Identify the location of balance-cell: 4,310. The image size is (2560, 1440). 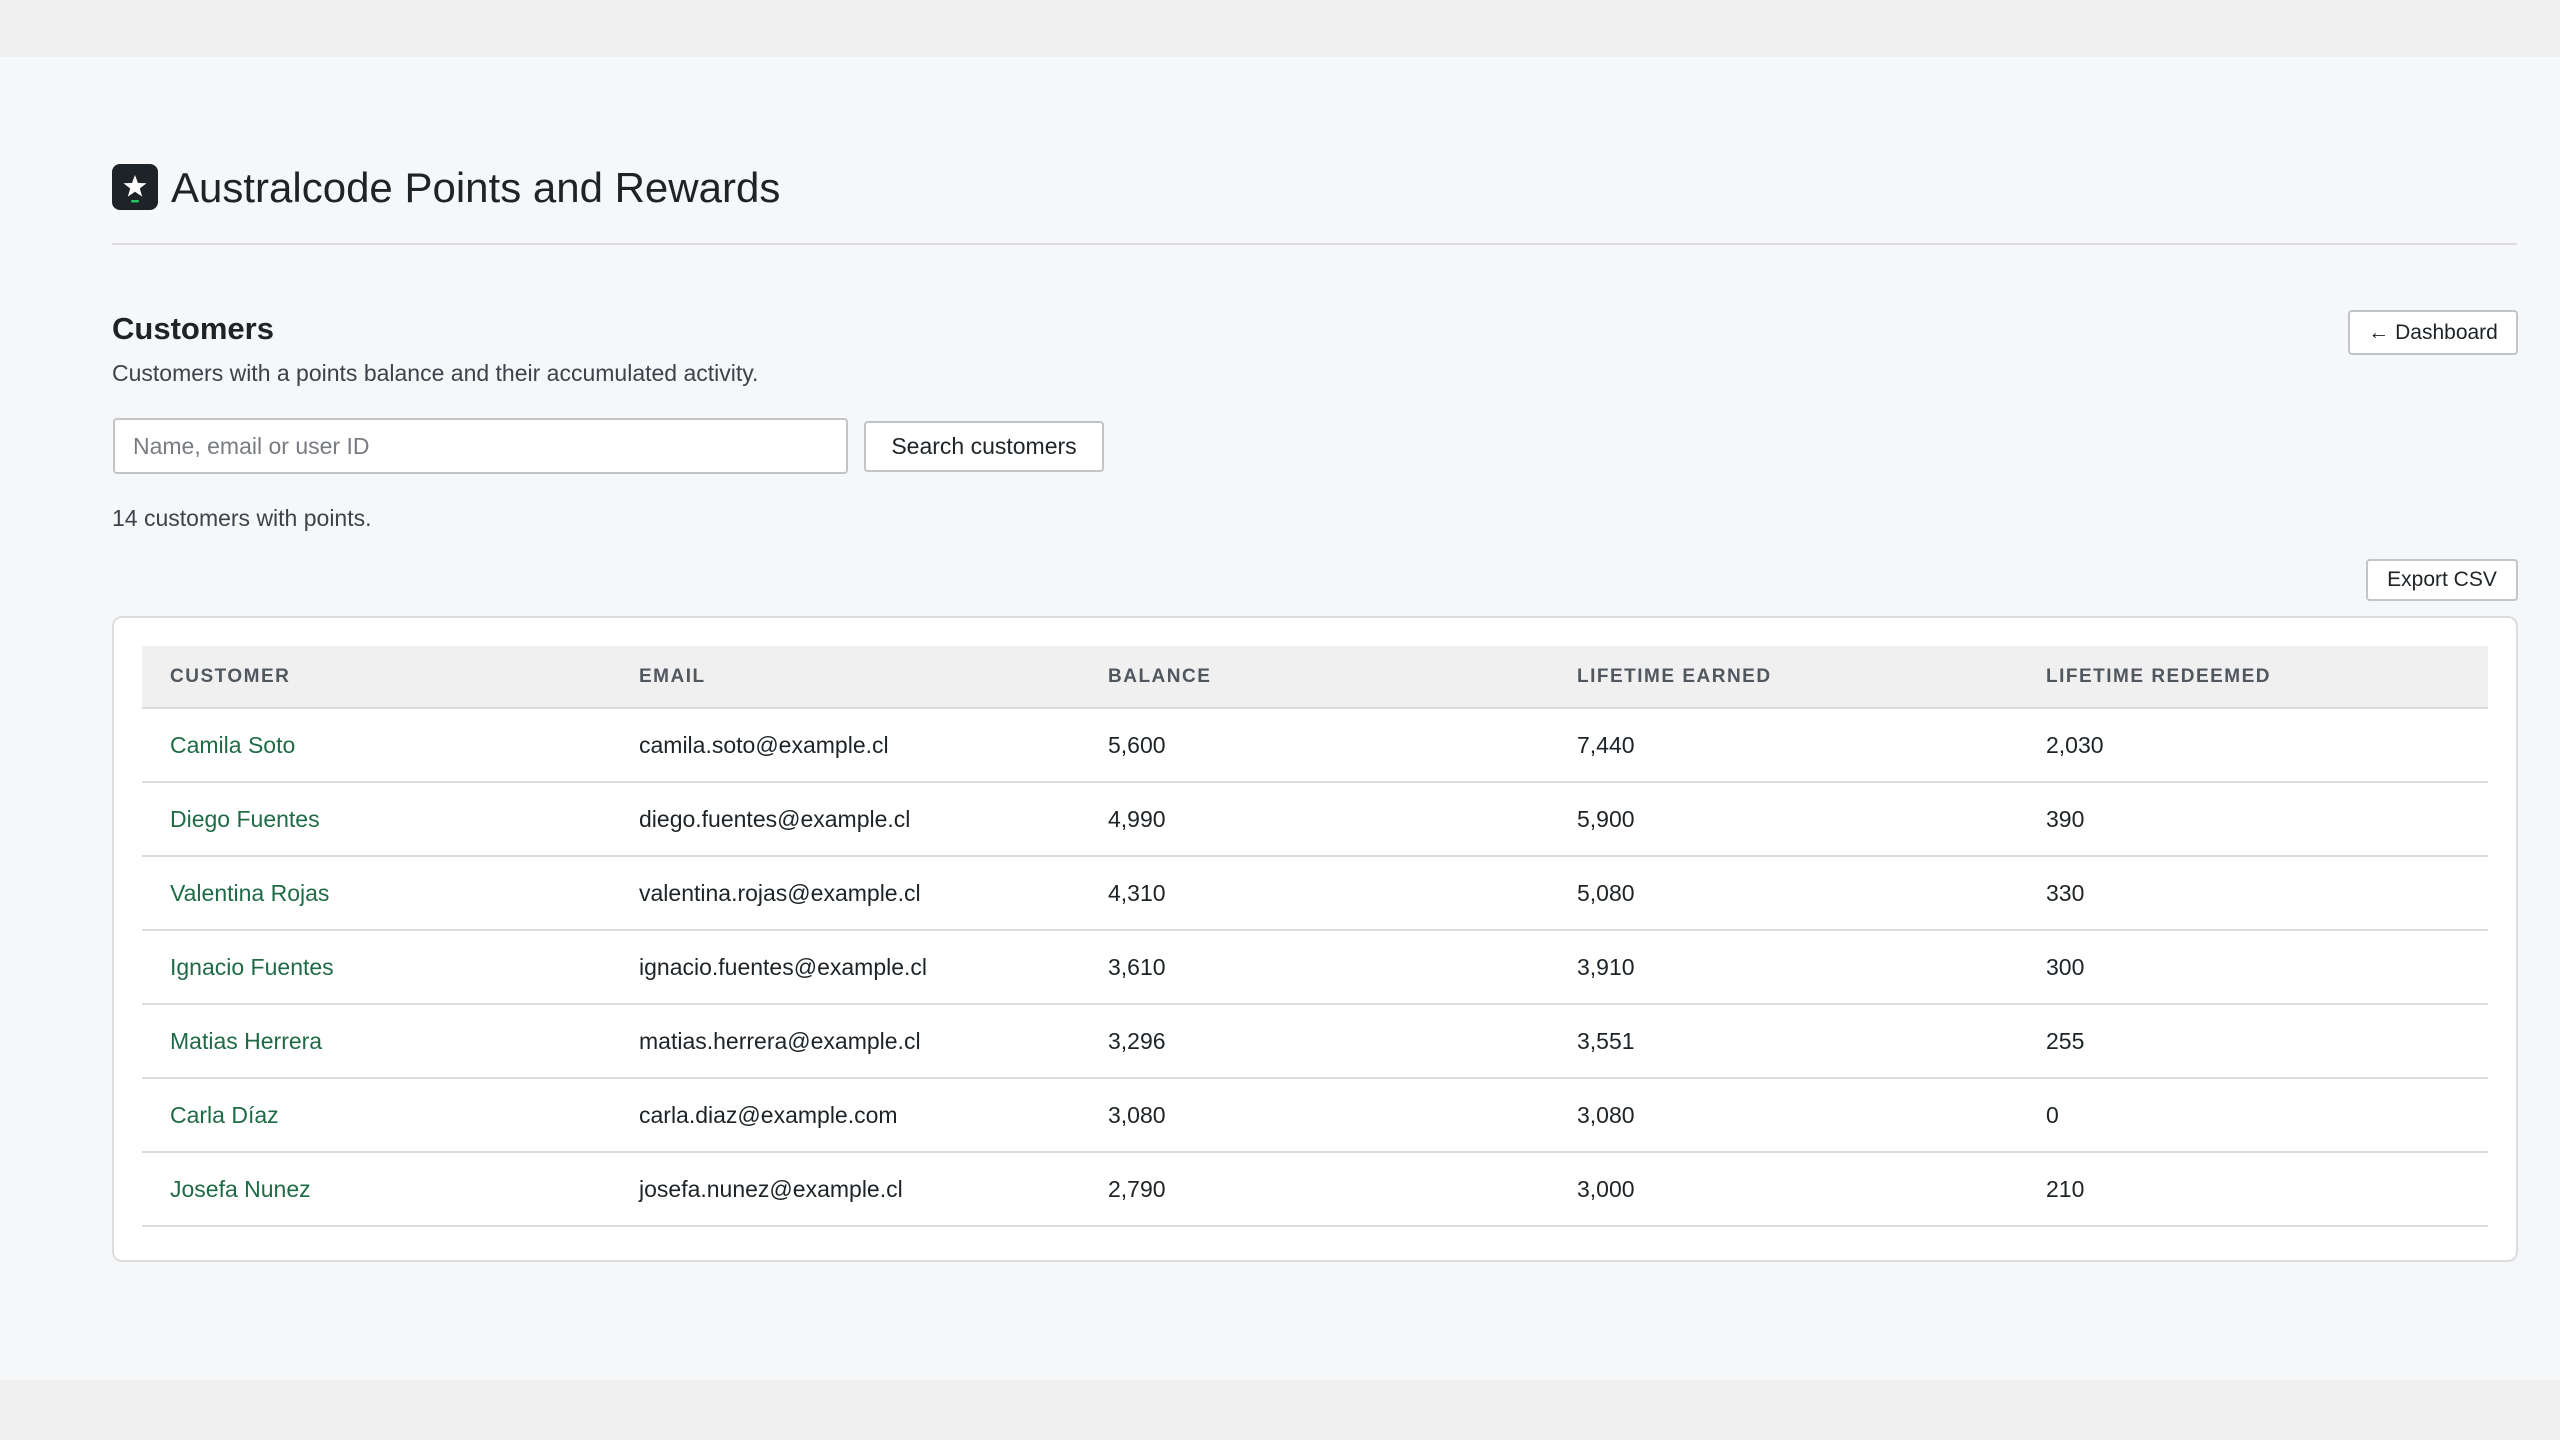
(1314, 893).